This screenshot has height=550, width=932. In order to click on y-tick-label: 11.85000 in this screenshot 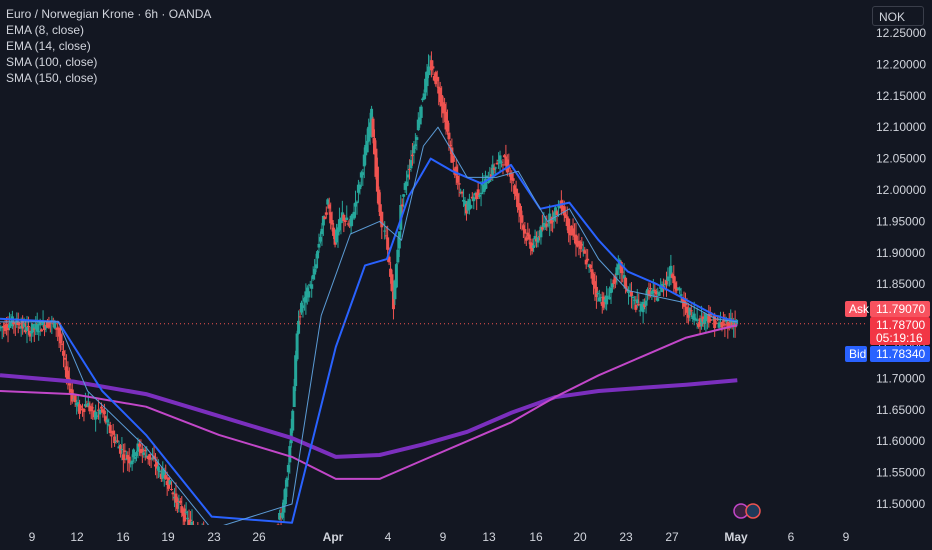, I will do `click(900, 284)`.